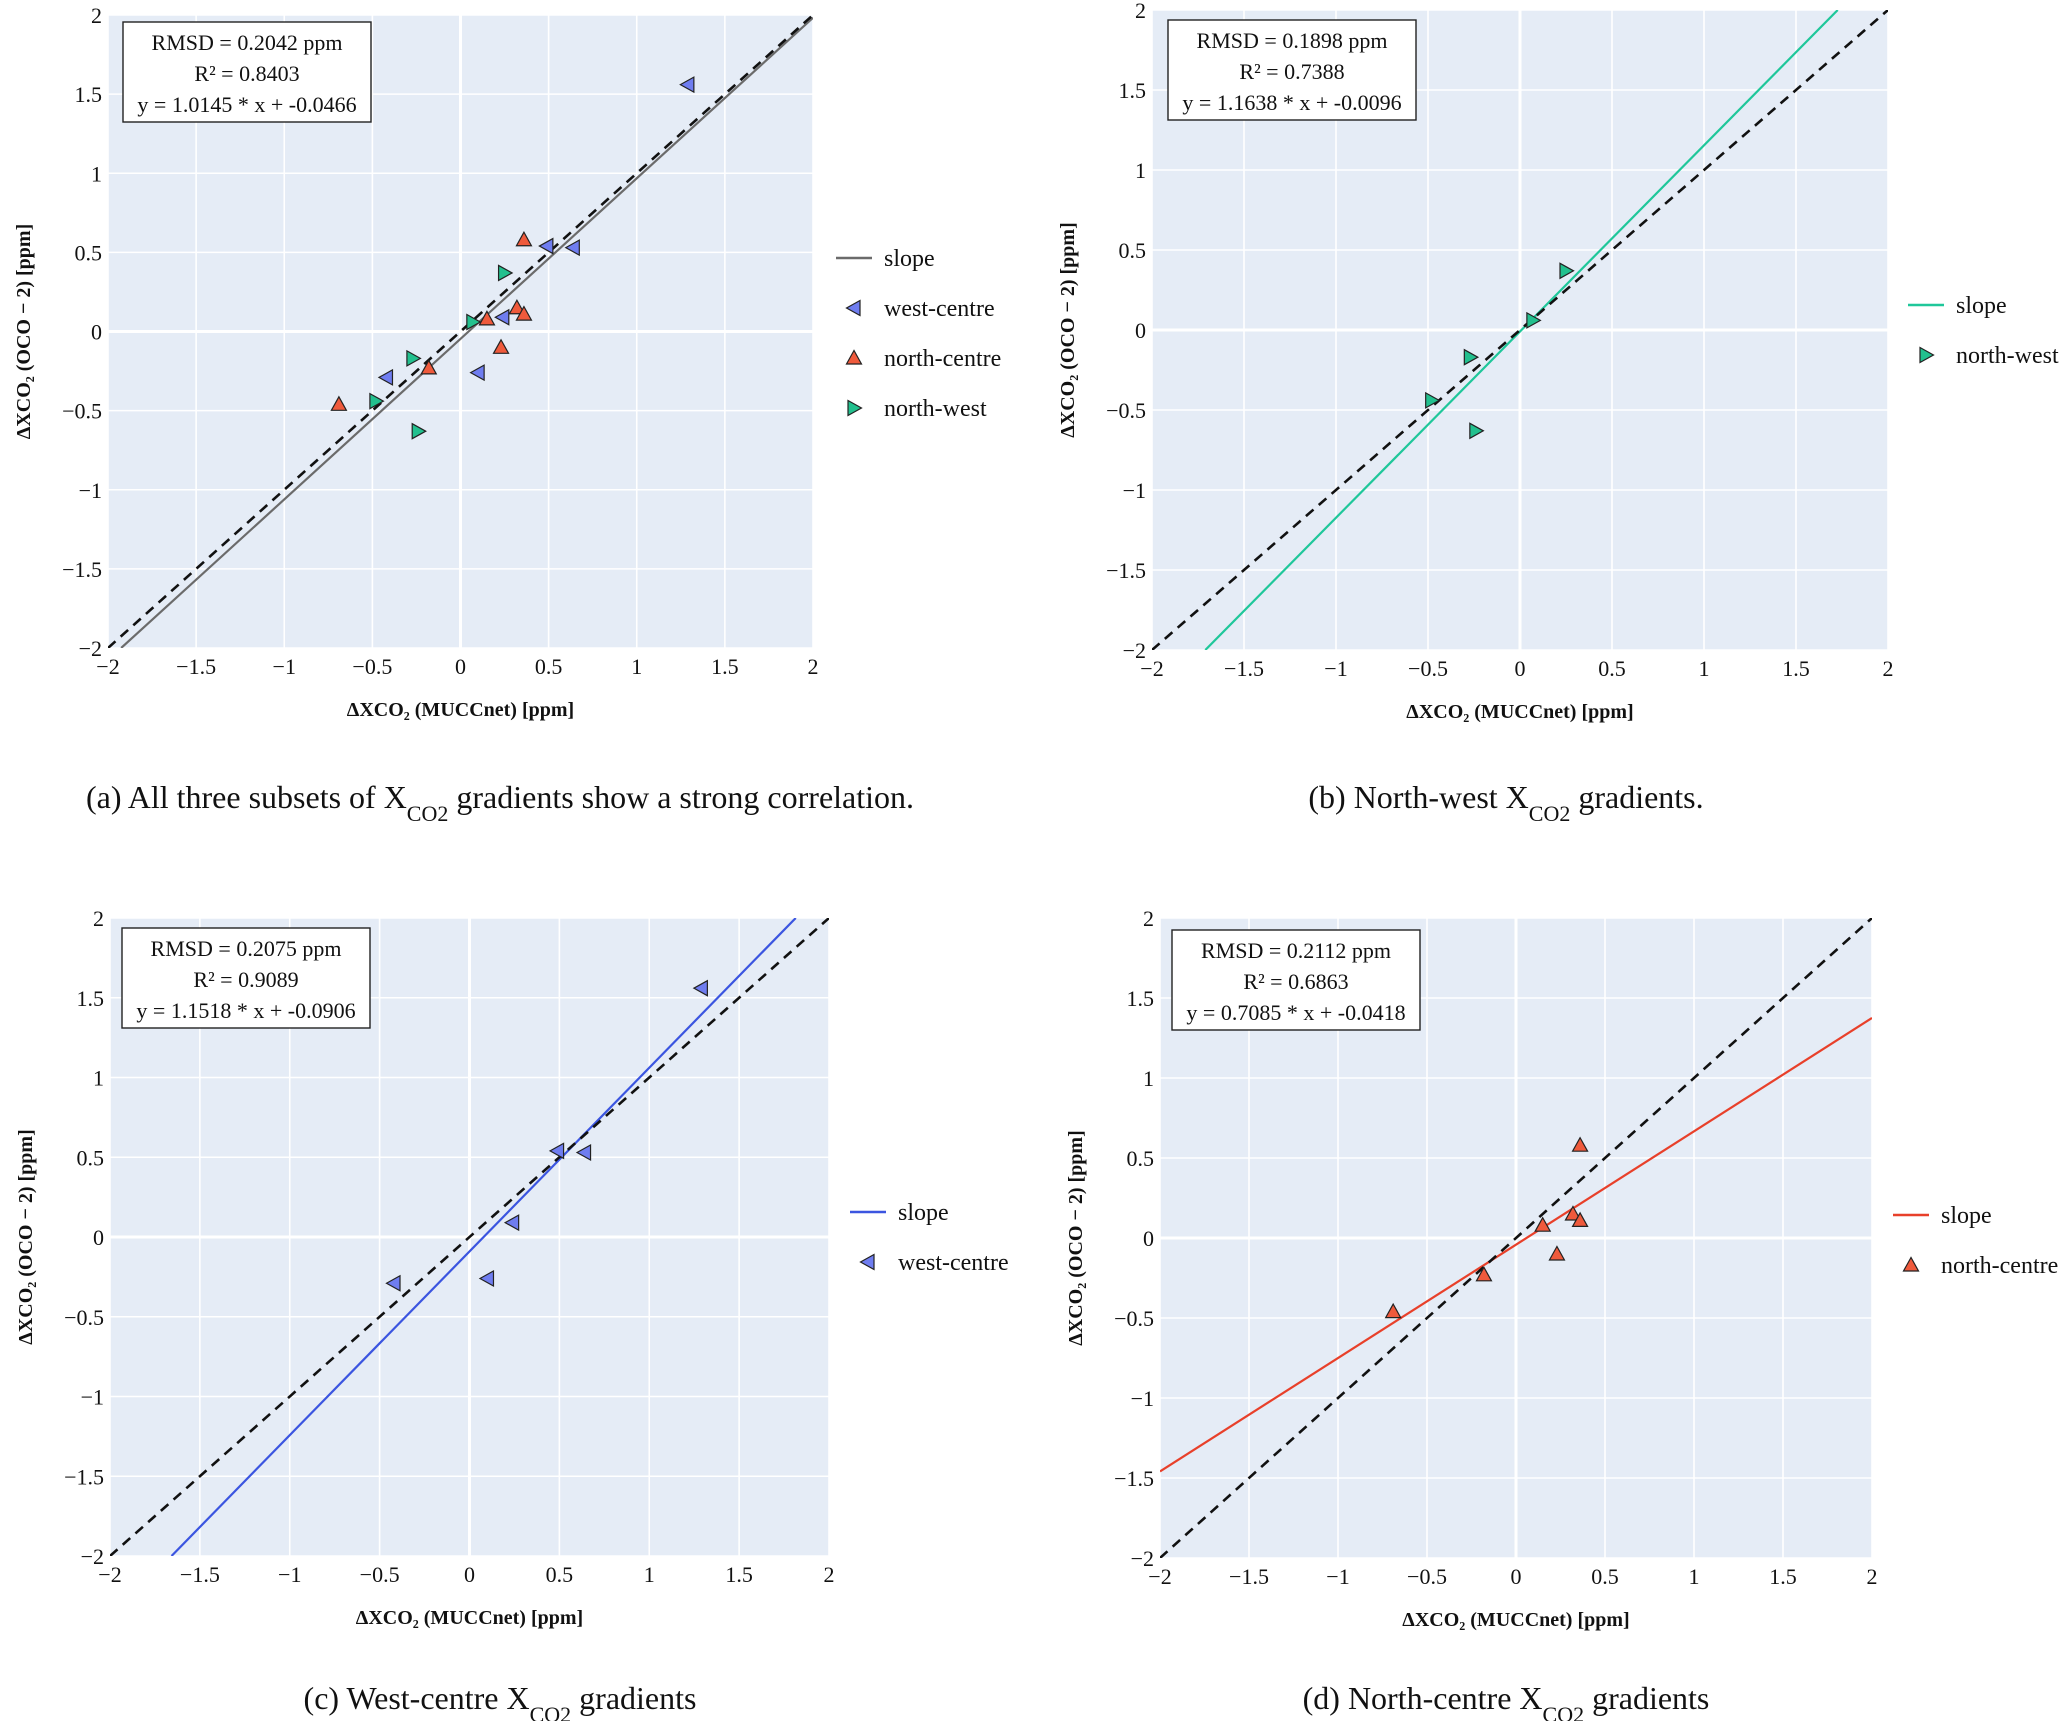 The height and width of the screenshot is (1721, 2067). I want to click on stats-line: RMSD = 0.2042 ppm, so click(247, 42).